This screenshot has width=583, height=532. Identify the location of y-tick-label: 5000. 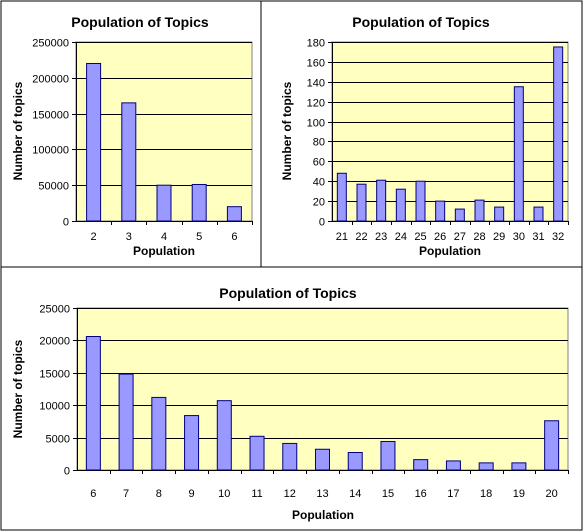
(58, 440).